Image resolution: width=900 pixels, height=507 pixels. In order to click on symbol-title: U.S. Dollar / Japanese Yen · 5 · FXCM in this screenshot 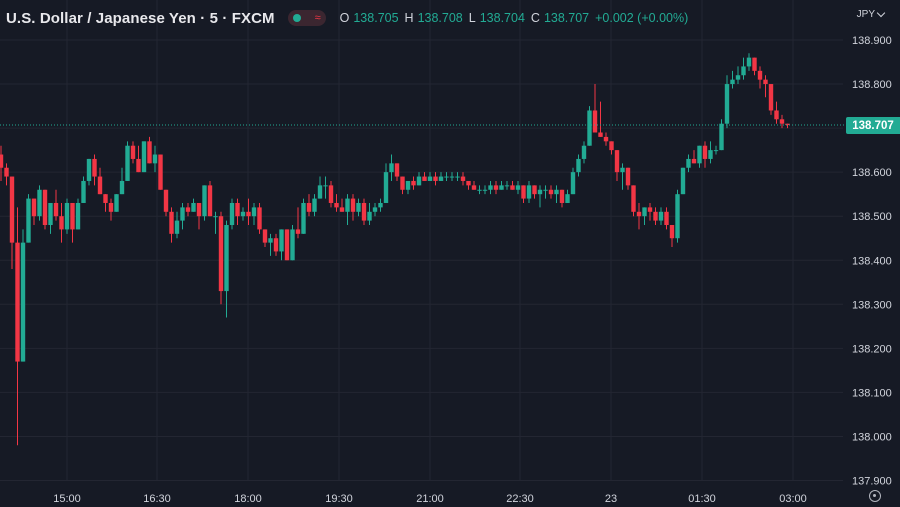, I will do `click(140, 18)`.